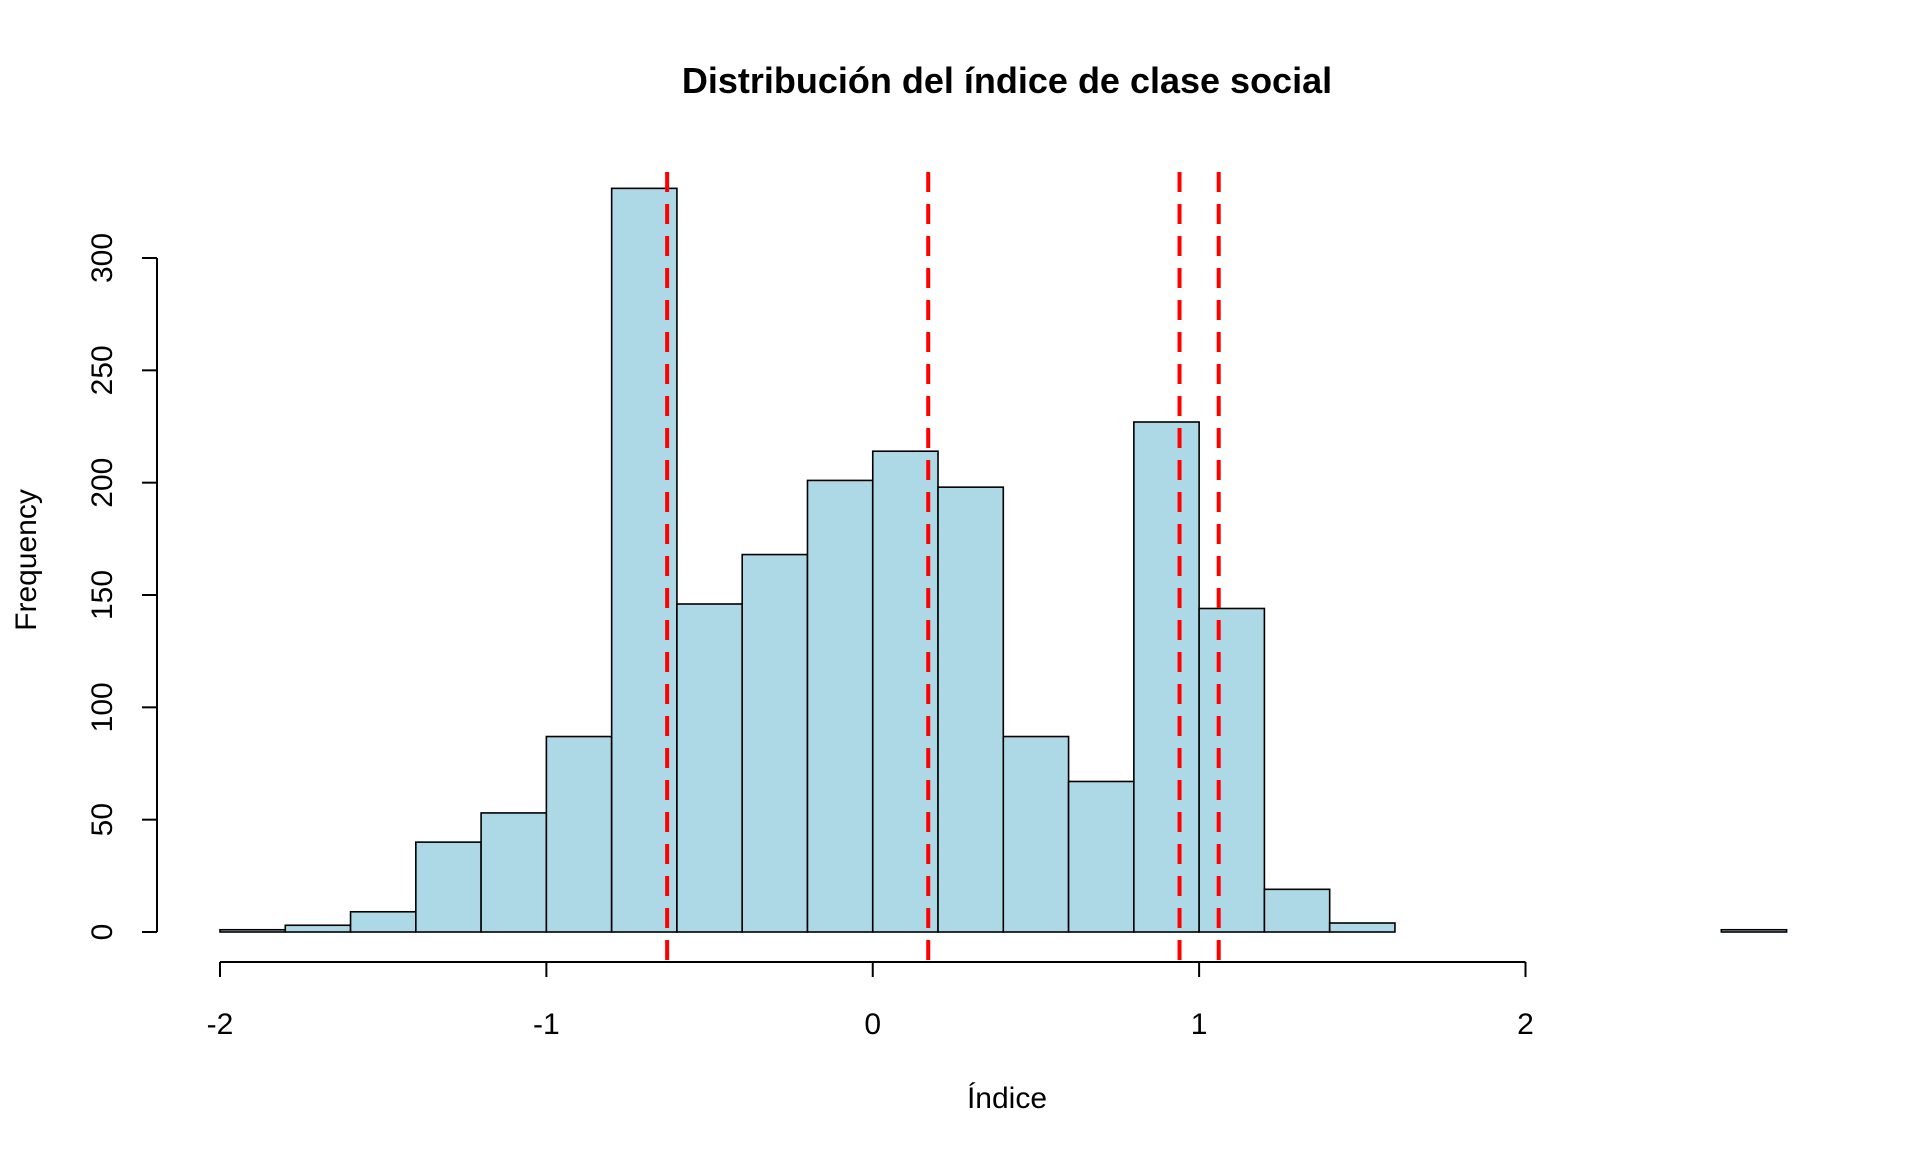 The width and height of the screenshot is (1920, 1152). Describe the element at coordinates (1525, 1024) in the screenshot. I see `x-tick-label-4: 2` at that location.